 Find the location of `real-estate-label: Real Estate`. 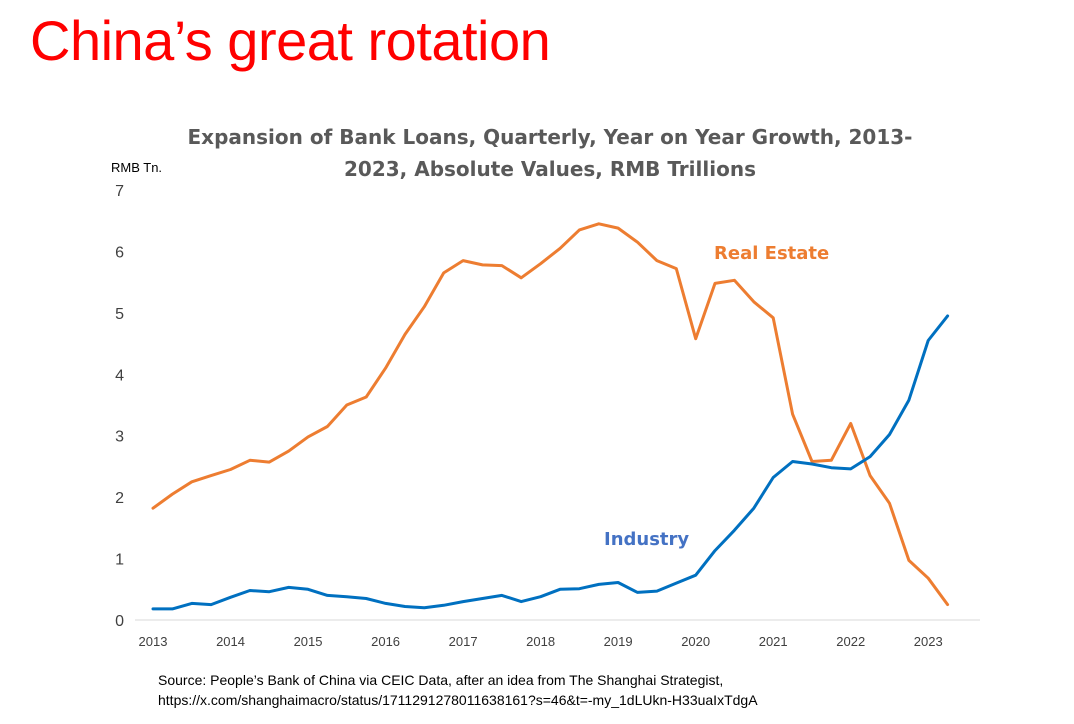

real-estate-label: Real Estate is located at coordinates (771, 253).